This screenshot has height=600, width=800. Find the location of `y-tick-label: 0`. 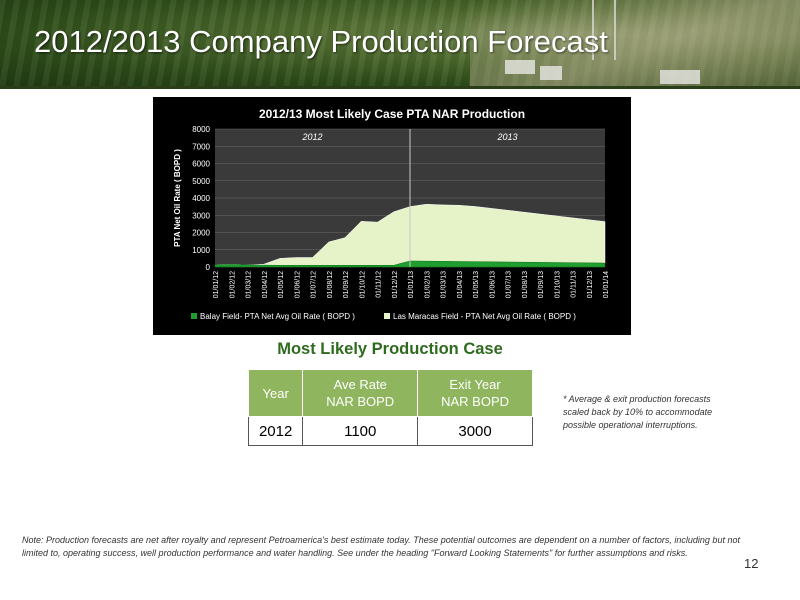

y-tick-label: 0 is located at coordinates (208, 267).